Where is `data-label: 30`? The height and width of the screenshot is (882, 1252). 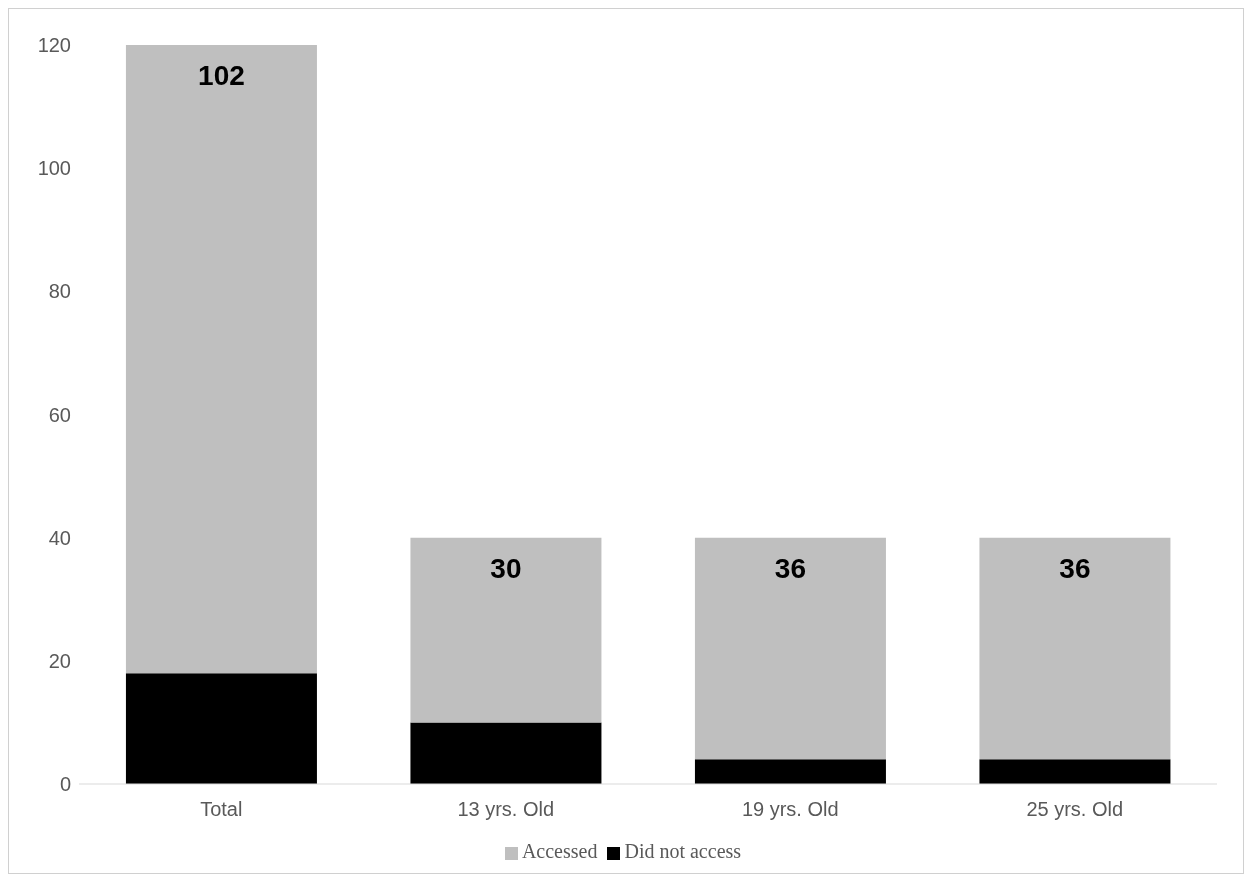 data-label: 30 is located at coordinates (506, 568).